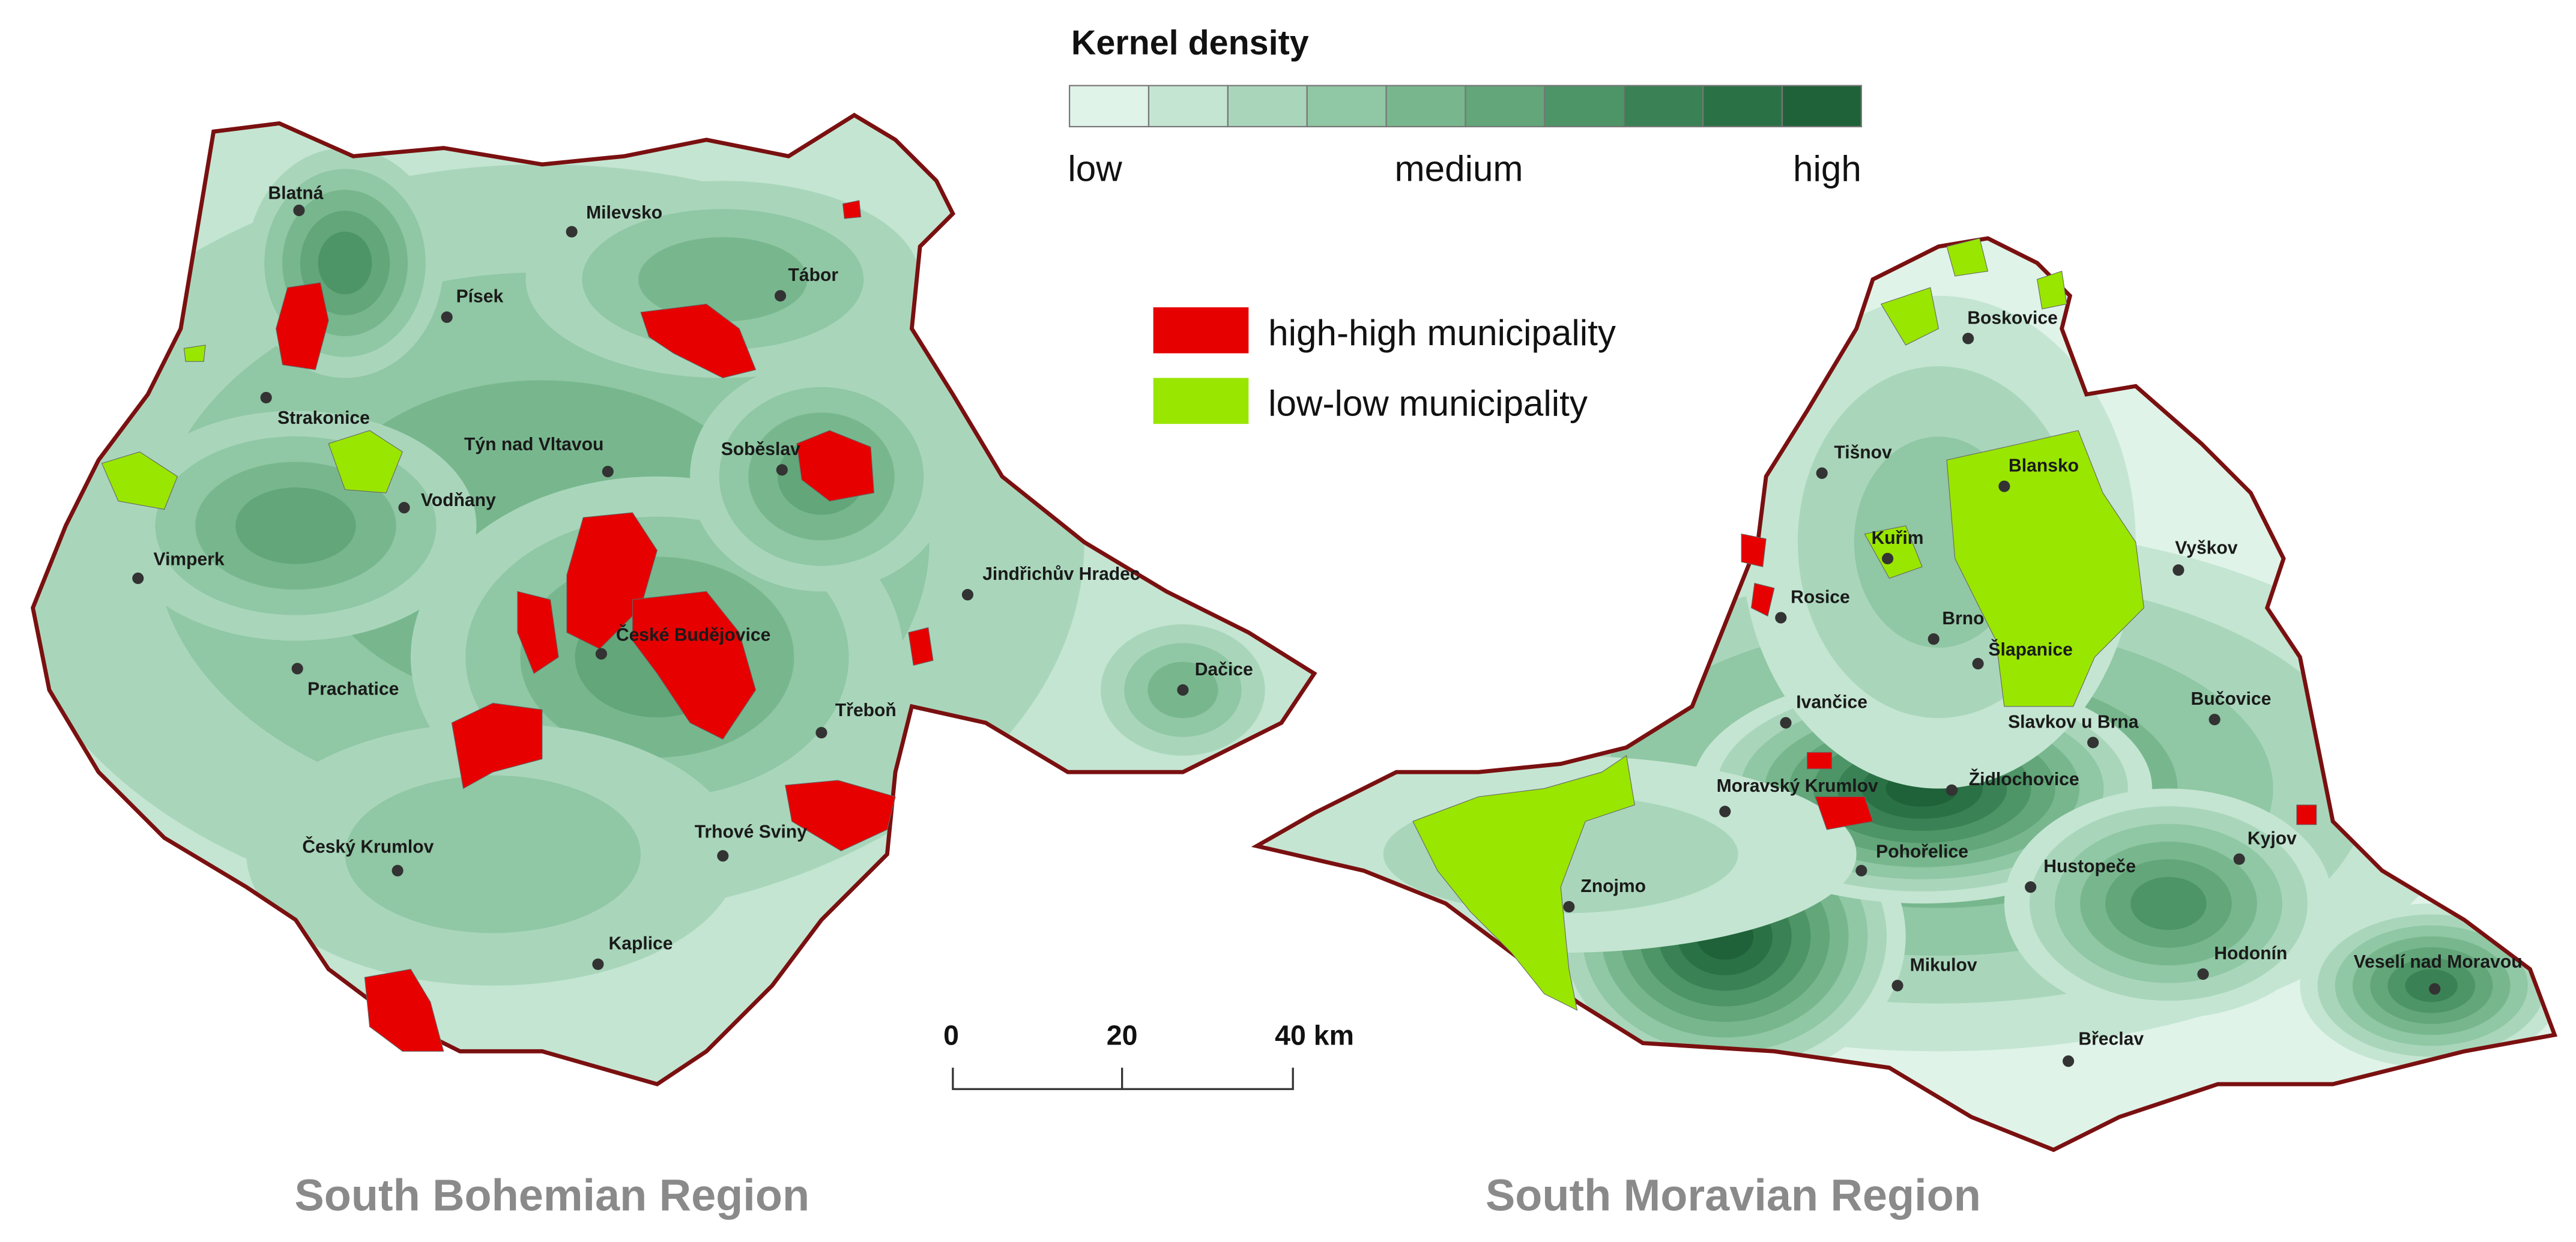 Image resolution: width=2576 pixels, height=1242 pixels. What do you see at coordinates (1148, 1054) in the screenshot?
I see `scale-bar: 0 20 40 km` at bounding box center [1148, 1054].